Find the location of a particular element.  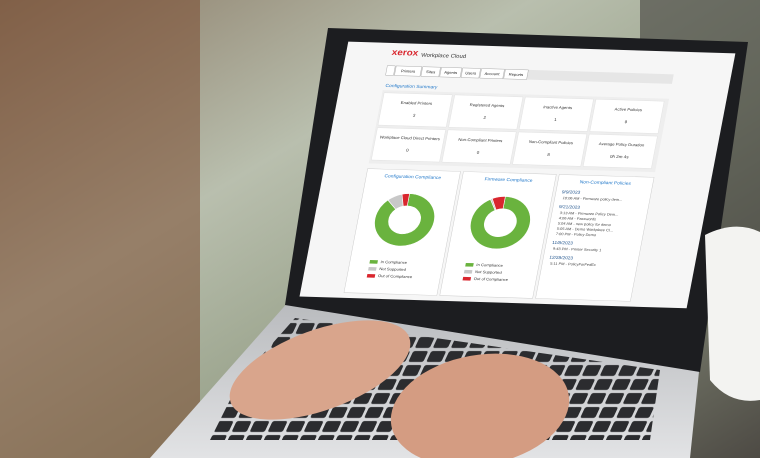

tab-label: Sites is located at coordinates (431, 71).